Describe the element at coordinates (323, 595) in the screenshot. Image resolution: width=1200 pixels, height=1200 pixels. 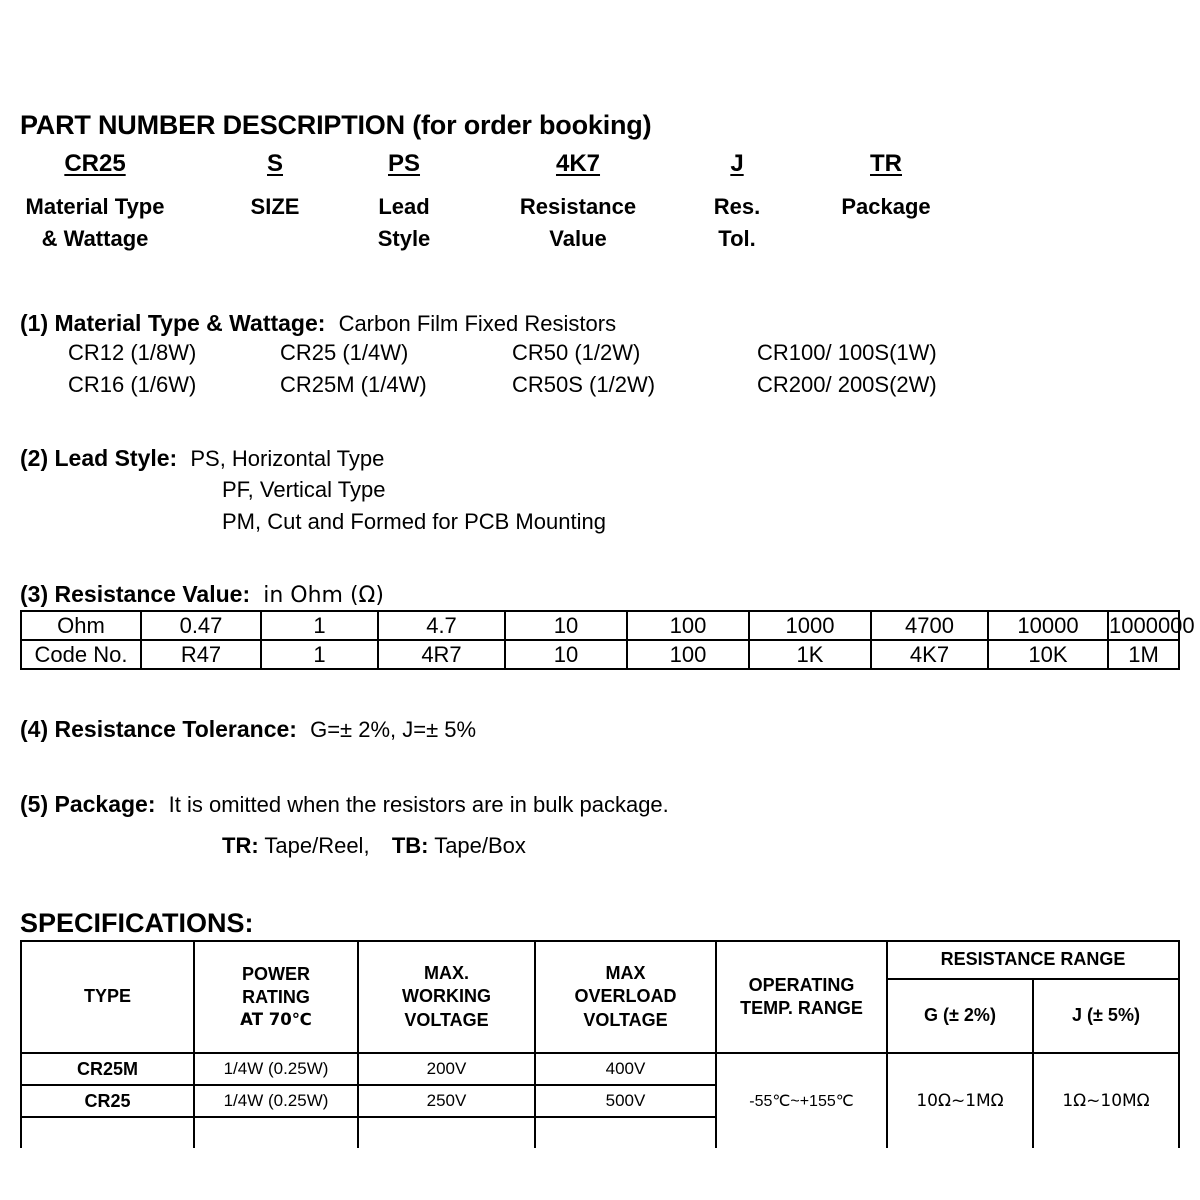
I see `section-3-body: in Ohm (Ω)` at that location.